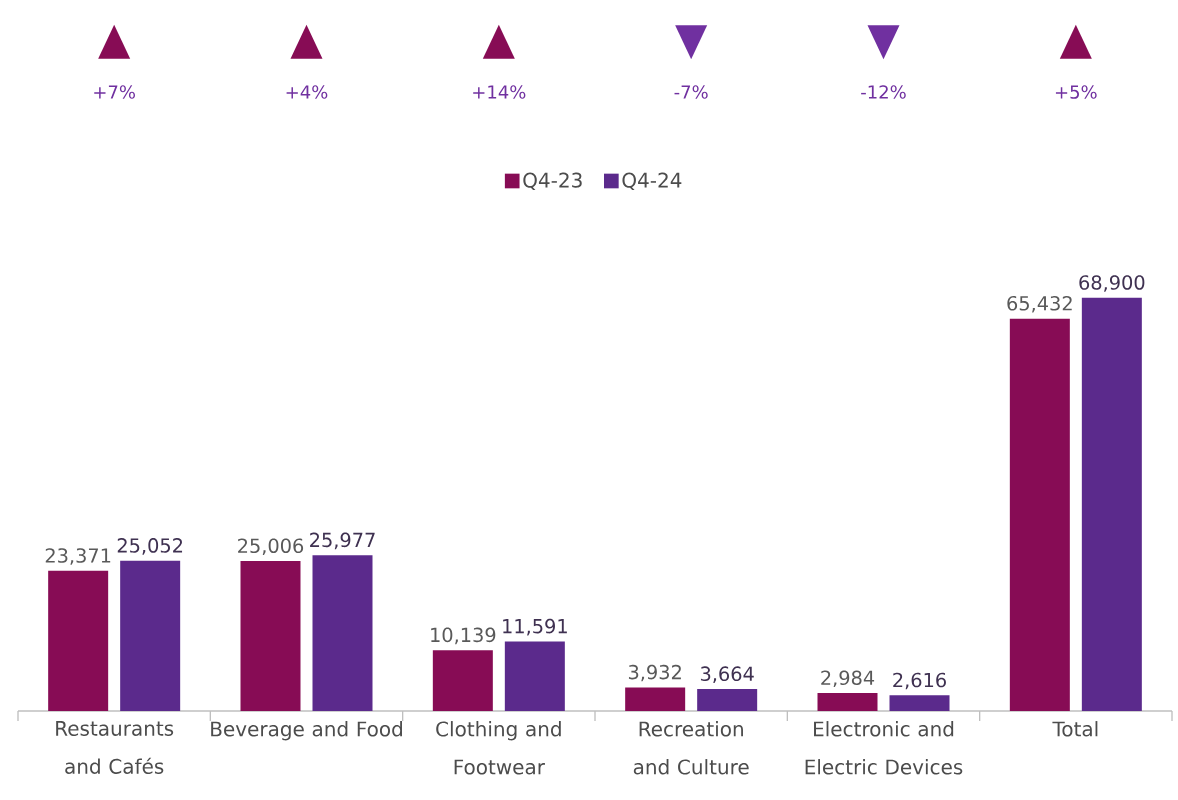 The image size is (1178, 800). Describe the element at coordinates (1112, 283) in the screenshot. I see `data-label: 68,900` at that location.